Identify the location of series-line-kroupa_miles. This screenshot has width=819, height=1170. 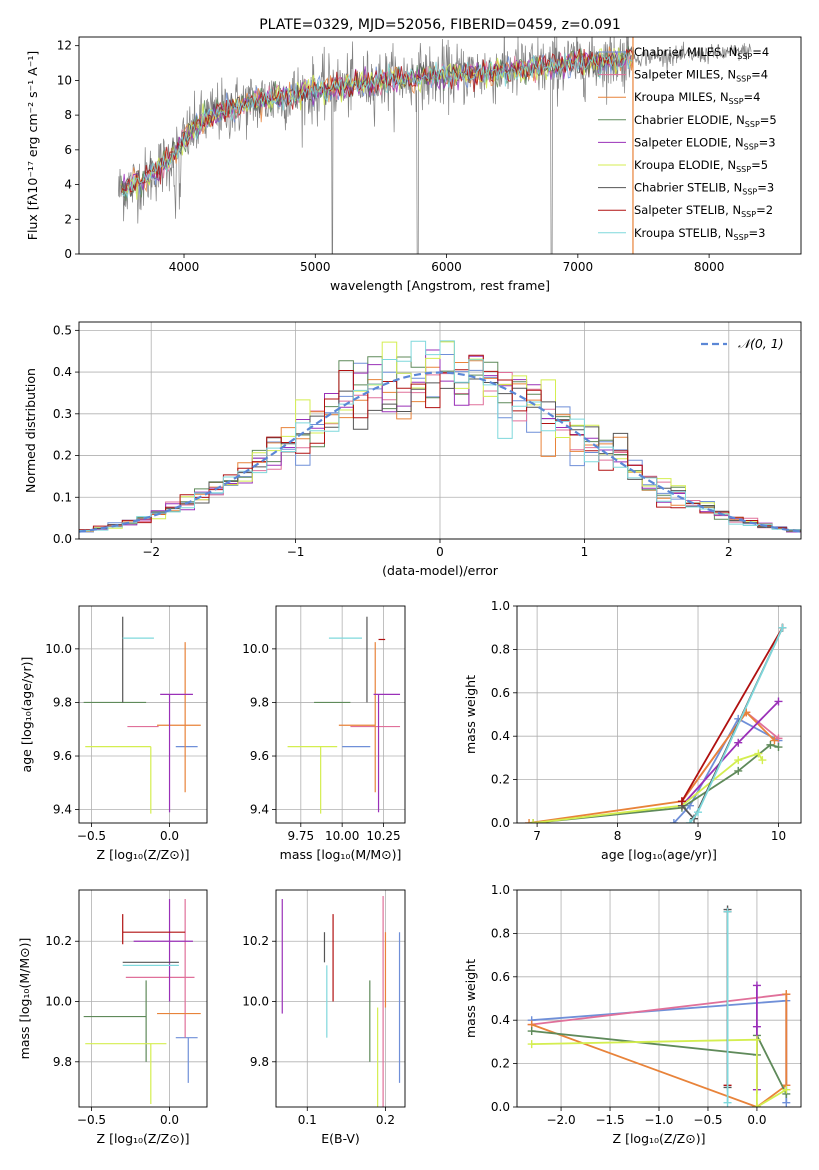
(659, 1050).